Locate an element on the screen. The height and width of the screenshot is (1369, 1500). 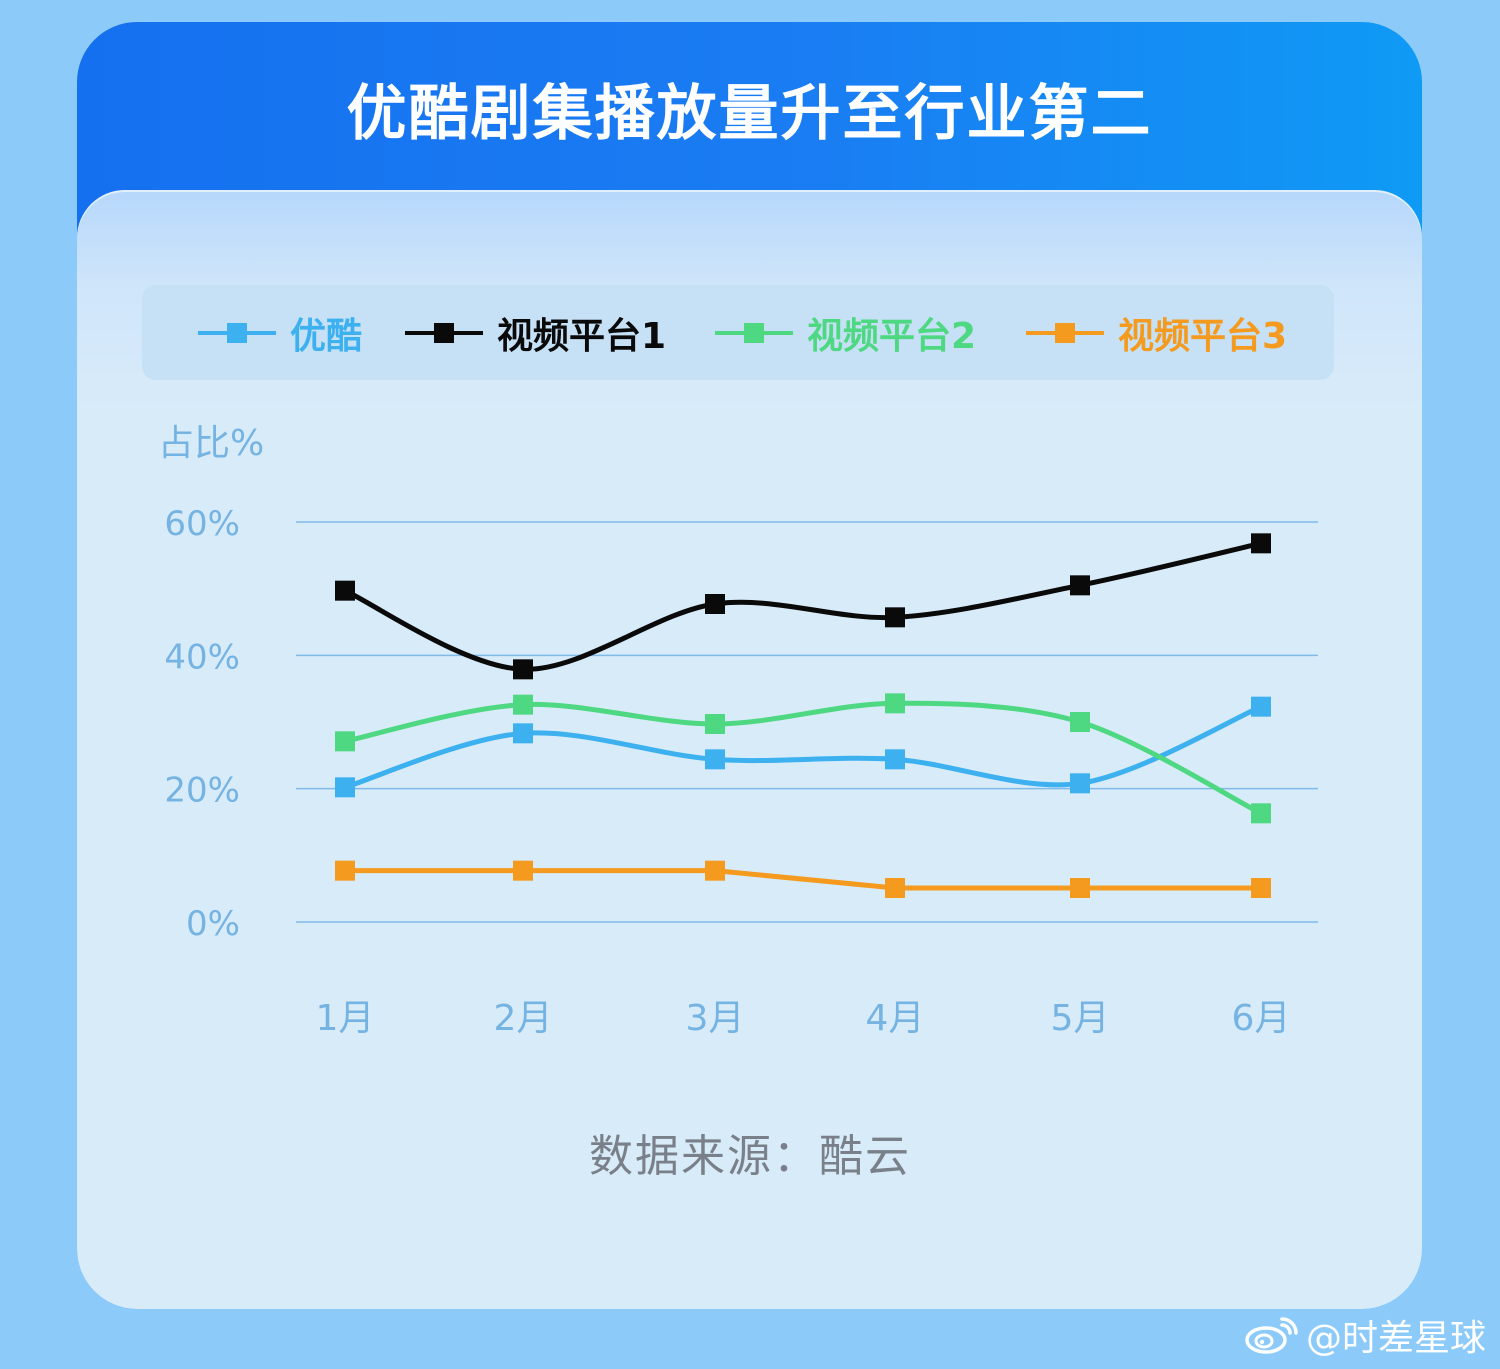
legend-label-platform-1: 视频平台1 is located at coordinates (582, 336).